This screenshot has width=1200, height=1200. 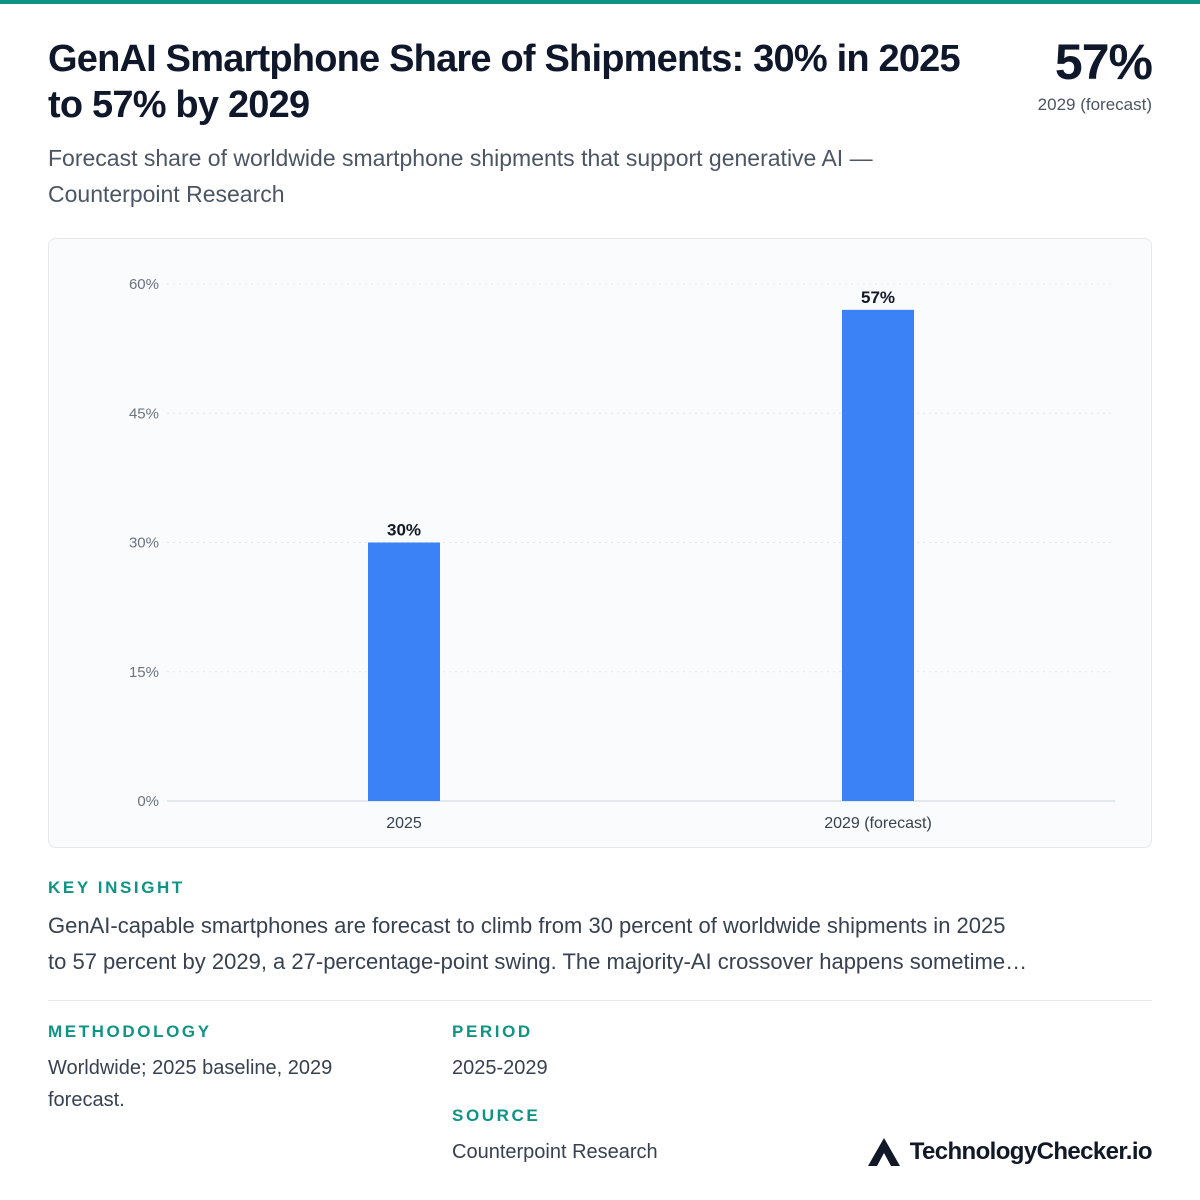 What do you see at coordinates (878, 823) in the screenshot?
I see `x-tick-label: 2029 (forecast)` at bounding box center [878, 823].